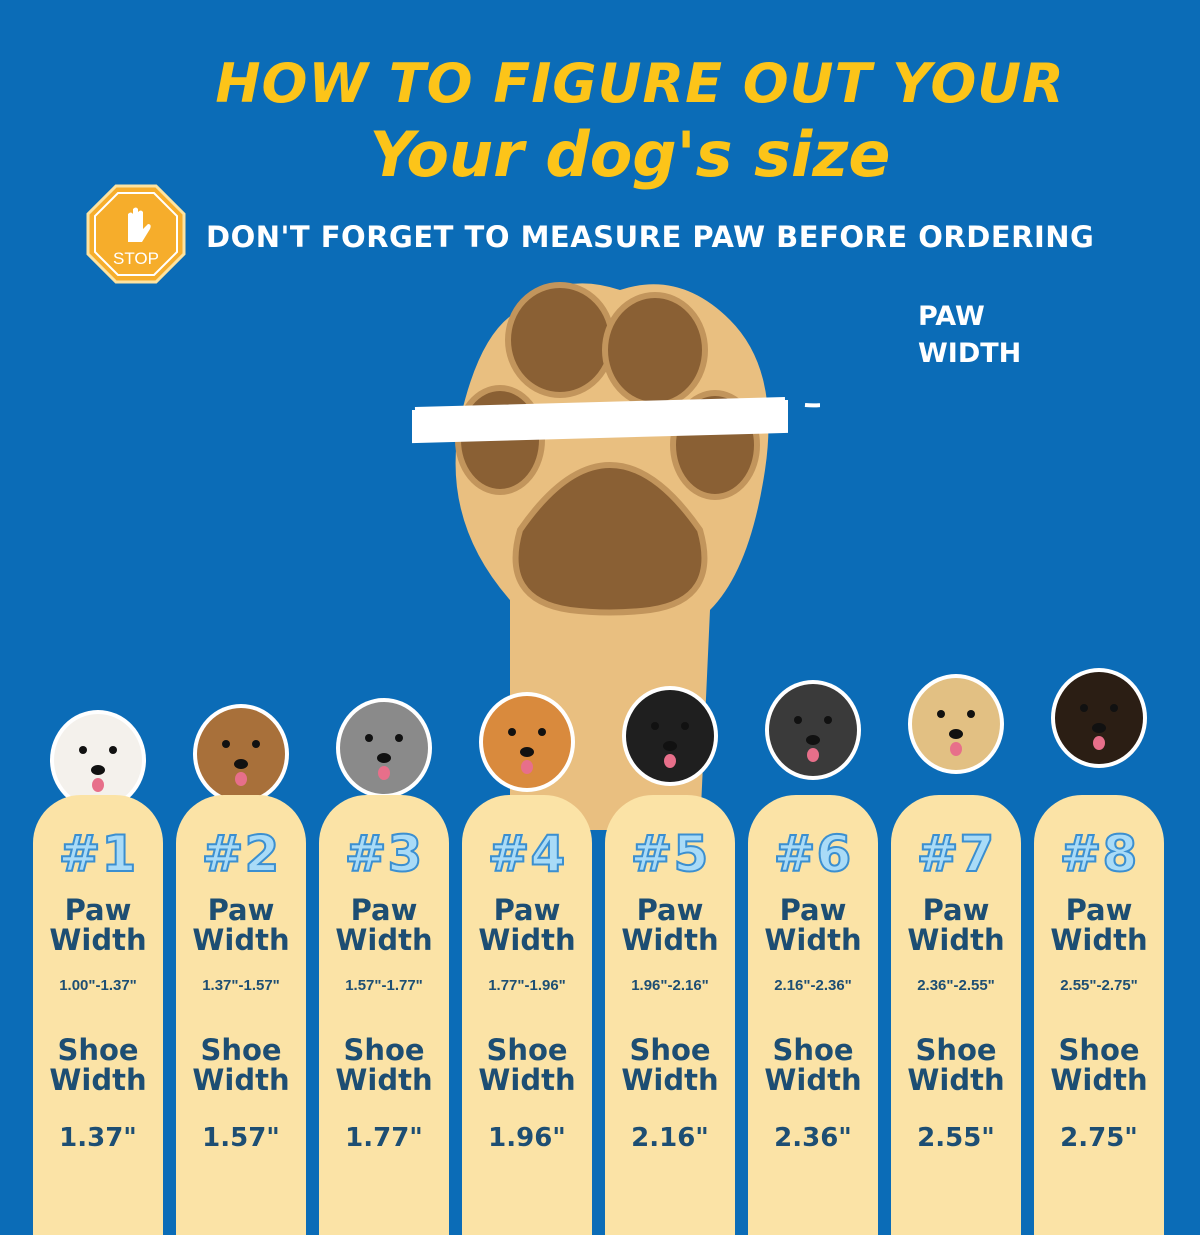  I want to click on title-line-1: HOW TO FIGURE OUT YOUR, so click(640, 83).